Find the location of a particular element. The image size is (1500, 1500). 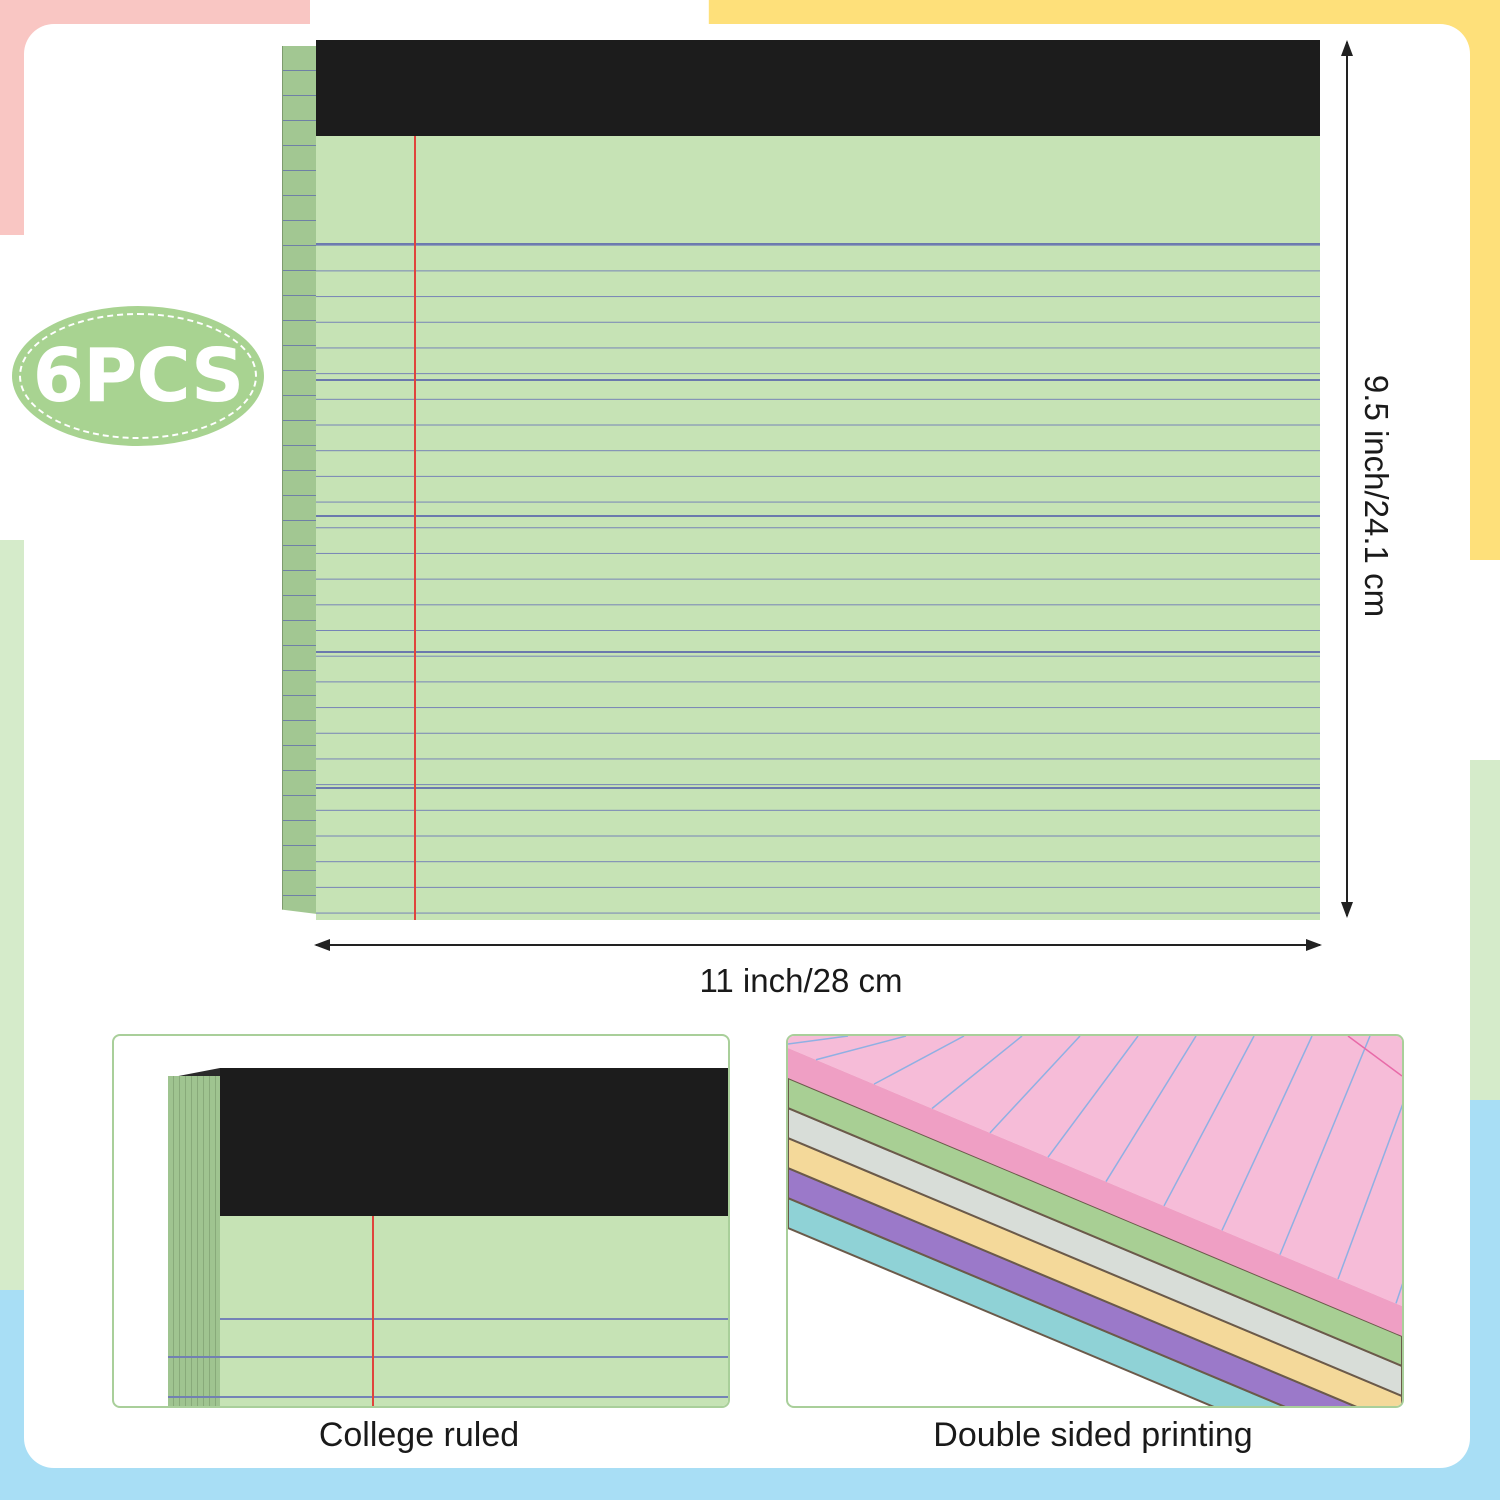

college-ruled-caption: College ruled is located at coordinates (419, 1435).